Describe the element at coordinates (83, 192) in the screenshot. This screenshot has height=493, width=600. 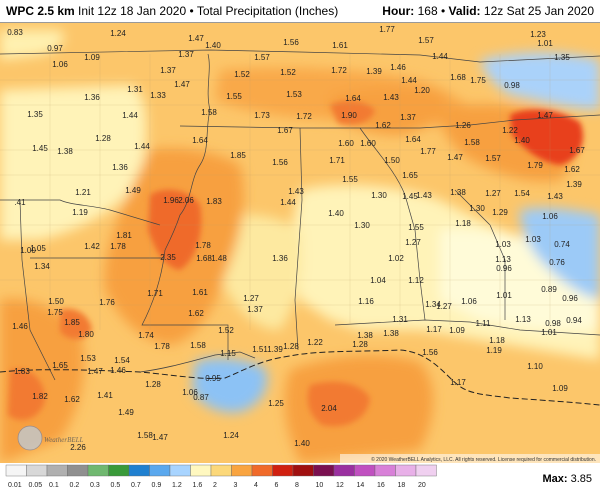
I see `precip-value-label: 1.21` at that location.